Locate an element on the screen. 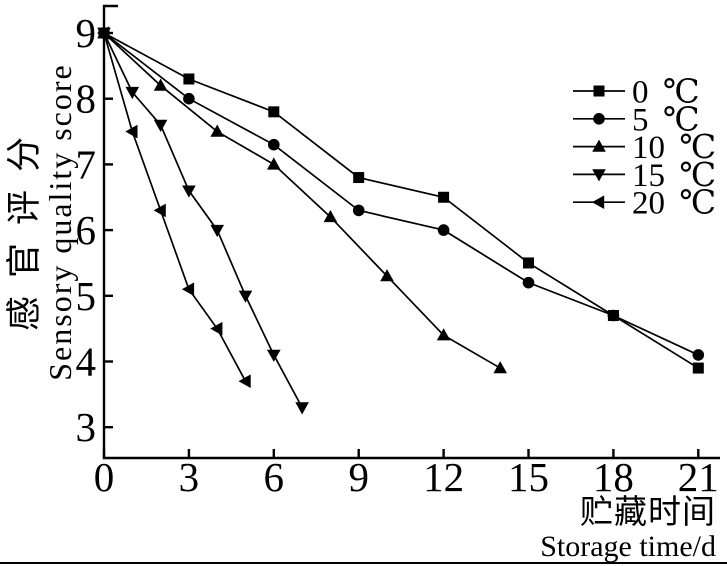 This screenshot has width=727, height=566. legend-entry-5C: 5 ℃ is located at coordinates (636, 120).